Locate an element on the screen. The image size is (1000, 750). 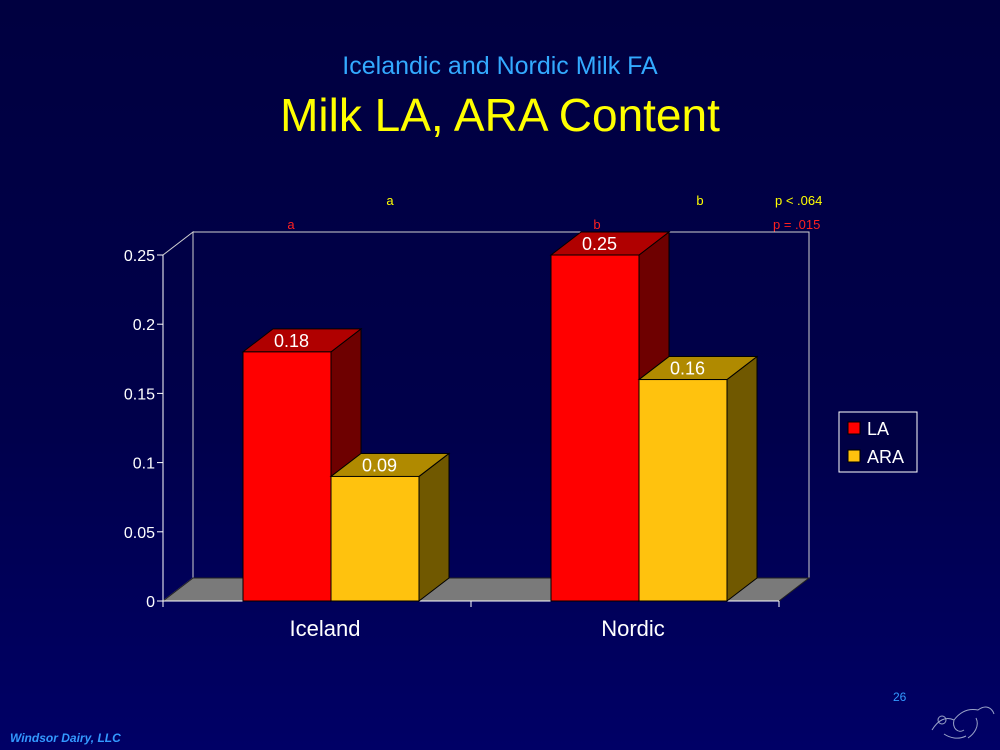
bar-ara-nordic is located at coordinates (683, 490).